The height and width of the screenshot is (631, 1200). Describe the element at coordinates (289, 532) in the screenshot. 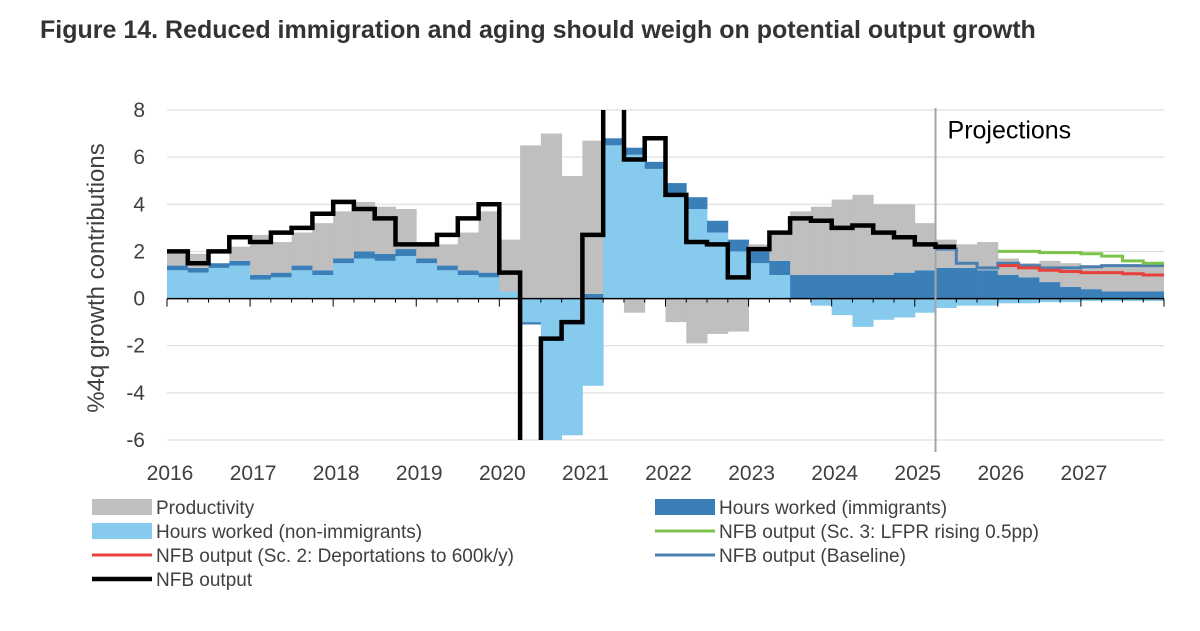

I see `legend-label: Hours worked (non-immigrants)` at that location.